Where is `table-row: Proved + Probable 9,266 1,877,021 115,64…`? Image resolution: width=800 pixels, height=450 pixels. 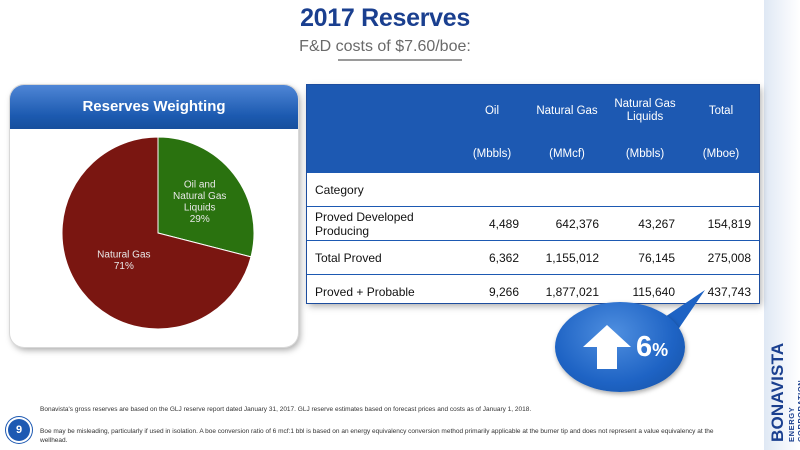 table-row: Proved + Probable 9,266 1,877,021 115,64… is located at coordinates (533, 291).